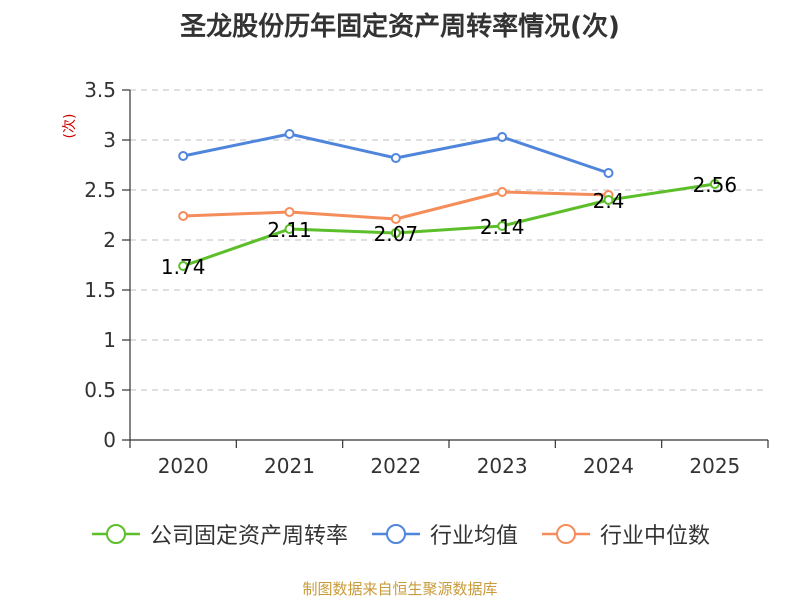  I want to click on y-tick-label: 3, so click(109, 140).